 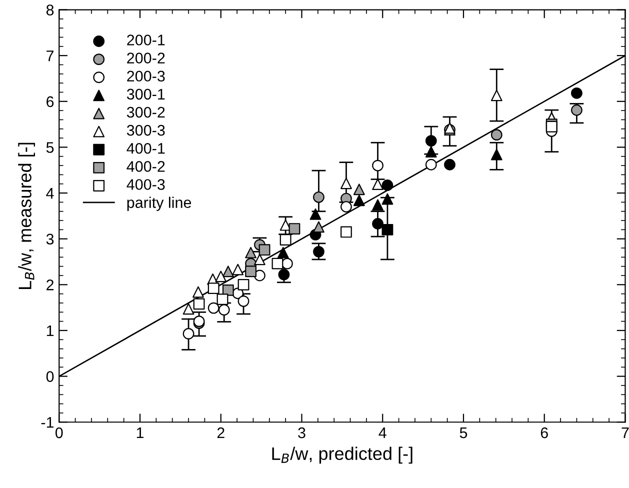 What do you see at coordinates (50, 239) in the screenshot?
I see `y-tick-label: 3` at bounding box center [50, 239].